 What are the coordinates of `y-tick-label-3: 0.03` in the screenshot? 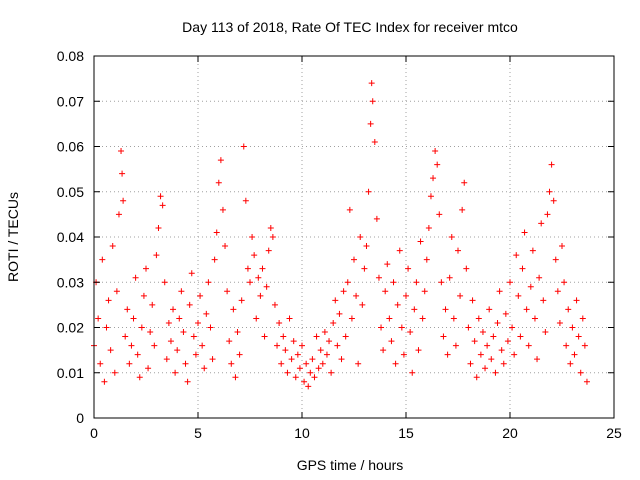 It's located at (70, 282).